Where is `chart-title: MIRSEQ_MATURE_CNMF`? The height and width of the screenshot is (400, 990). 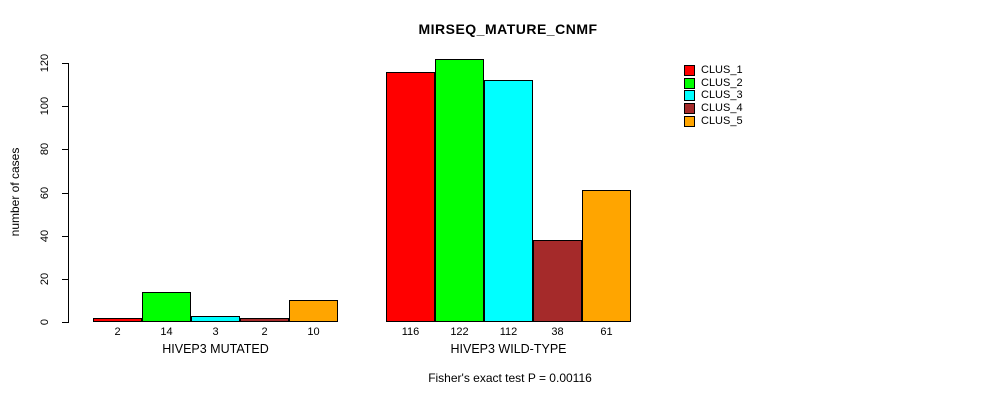 chart-title: MIRSEQ_MATURE_CNMF is located at coordinates (508, 29).